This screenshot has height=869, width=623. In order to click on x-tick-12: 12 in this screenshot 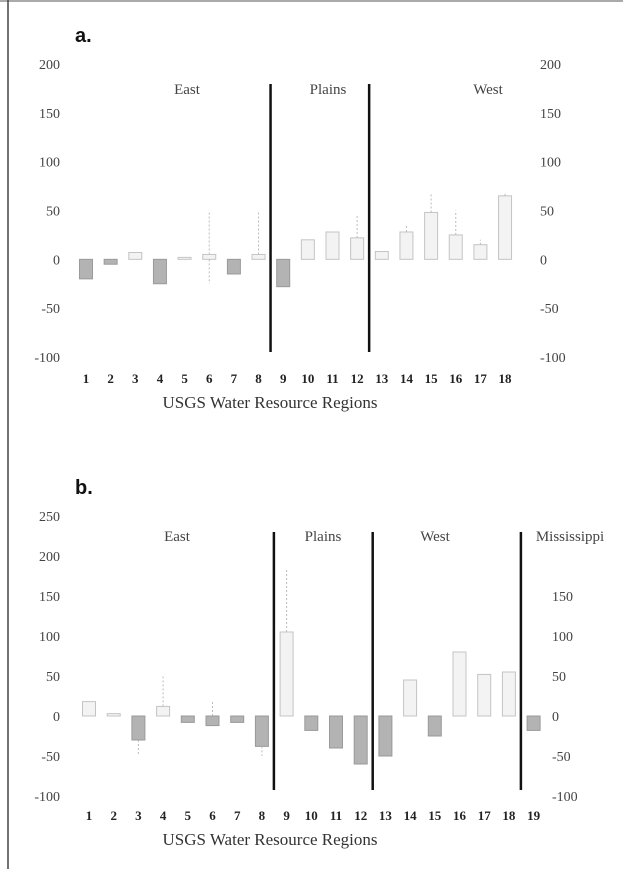, I will do `click(360, 815)`.